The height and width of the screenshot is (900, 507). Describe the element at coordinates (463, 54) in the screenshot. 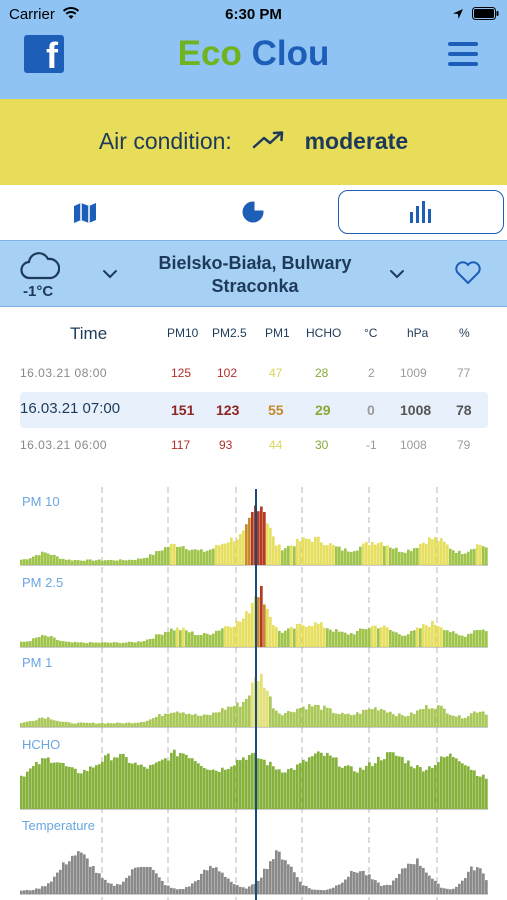

I see `hamburger-menu-icon` at that location.